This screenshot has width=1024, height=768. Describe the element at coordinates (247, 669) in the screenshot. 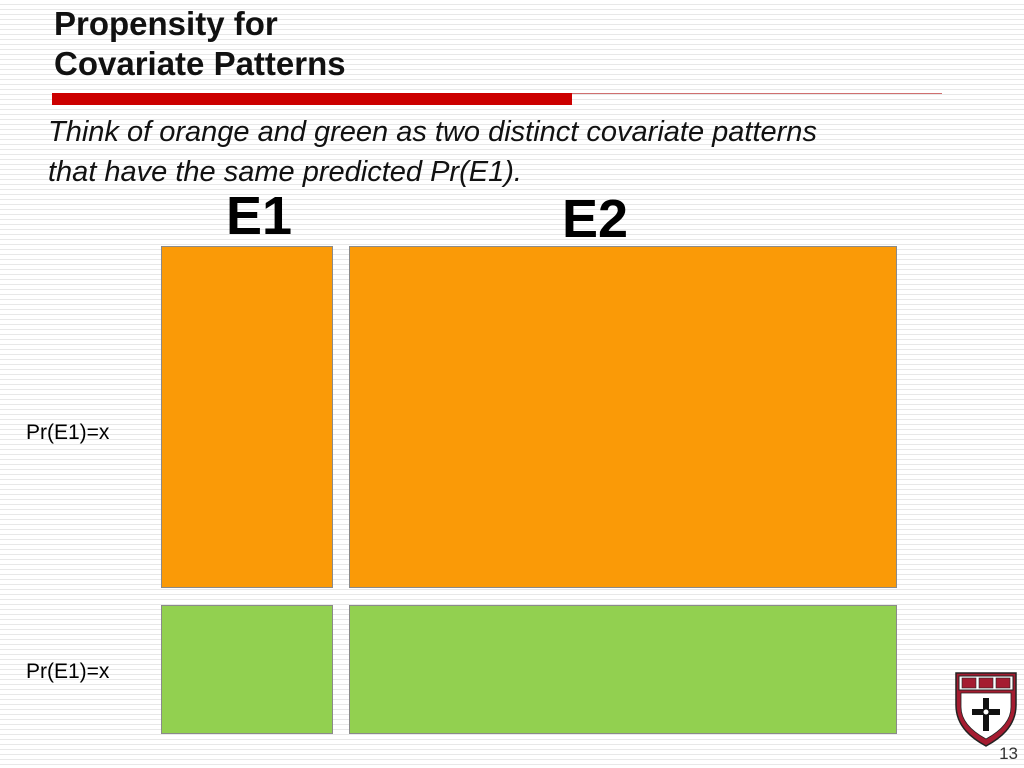

I see `green-e1-box` at that location.